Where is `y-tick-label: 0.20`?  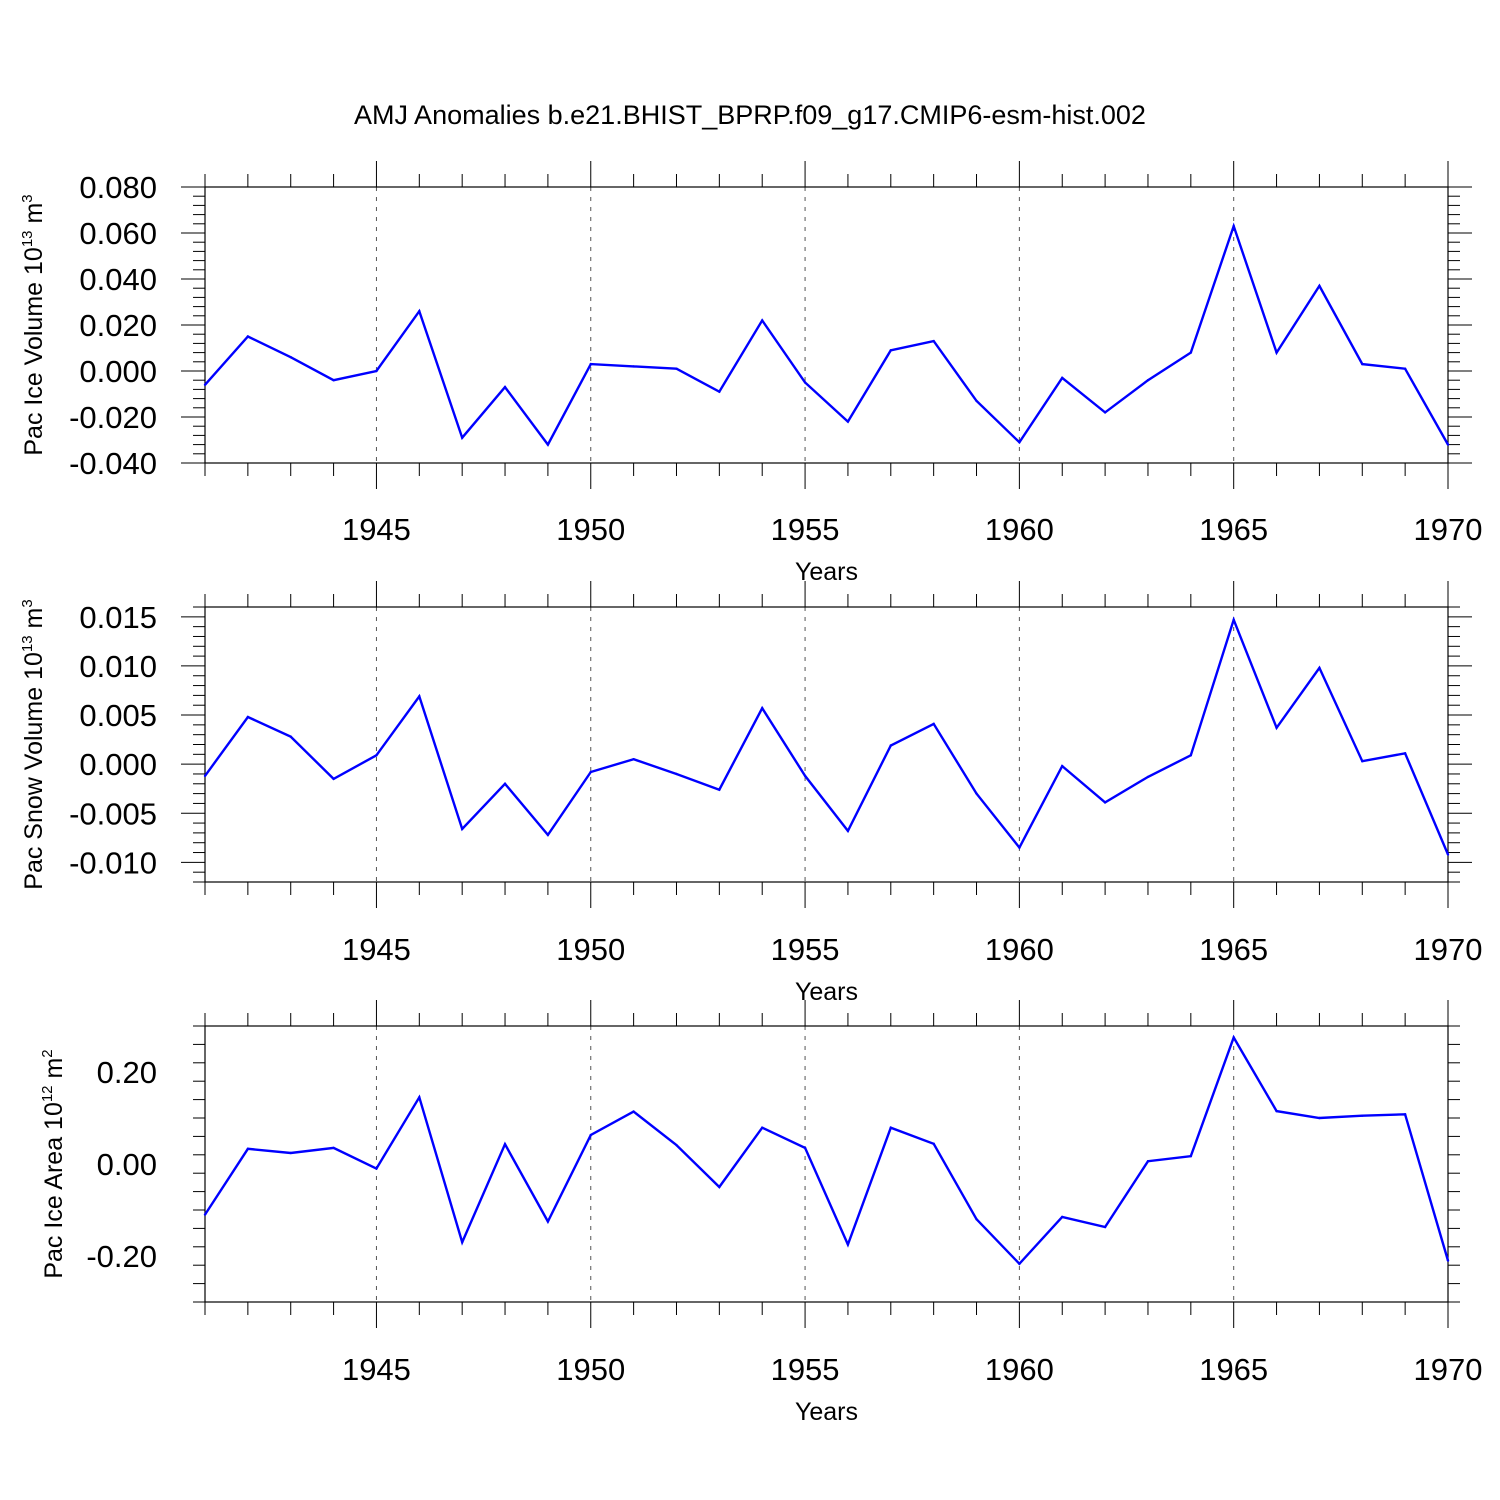 y-tick-label: 0.20 is located at coordinates (127, 1072).